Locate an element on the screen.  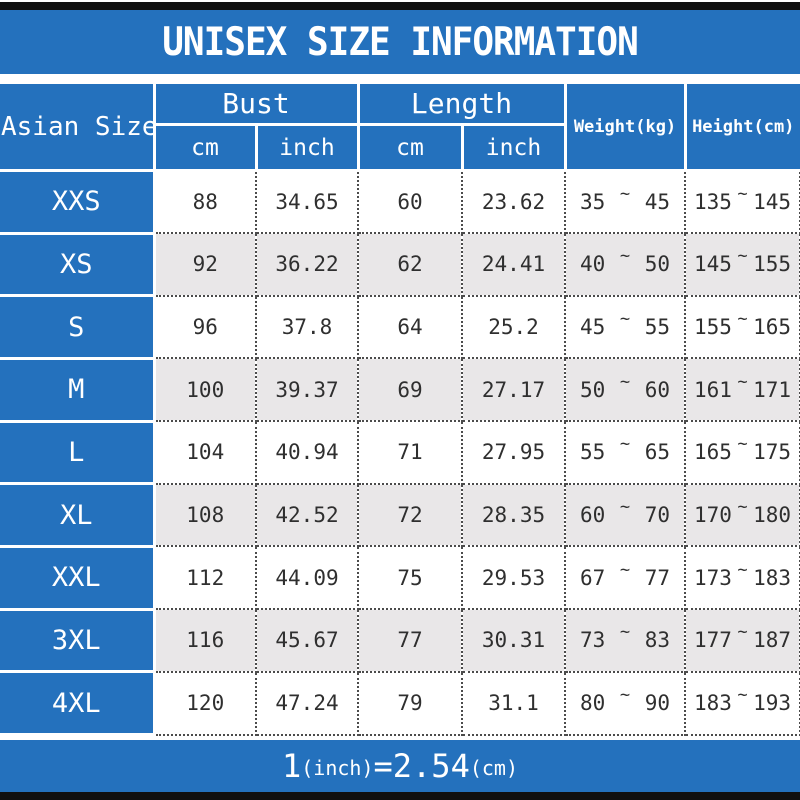
table-row: L 104 40.94 71 27.95 55 ~65 165 ~175 is located at coordinates (400, 452).